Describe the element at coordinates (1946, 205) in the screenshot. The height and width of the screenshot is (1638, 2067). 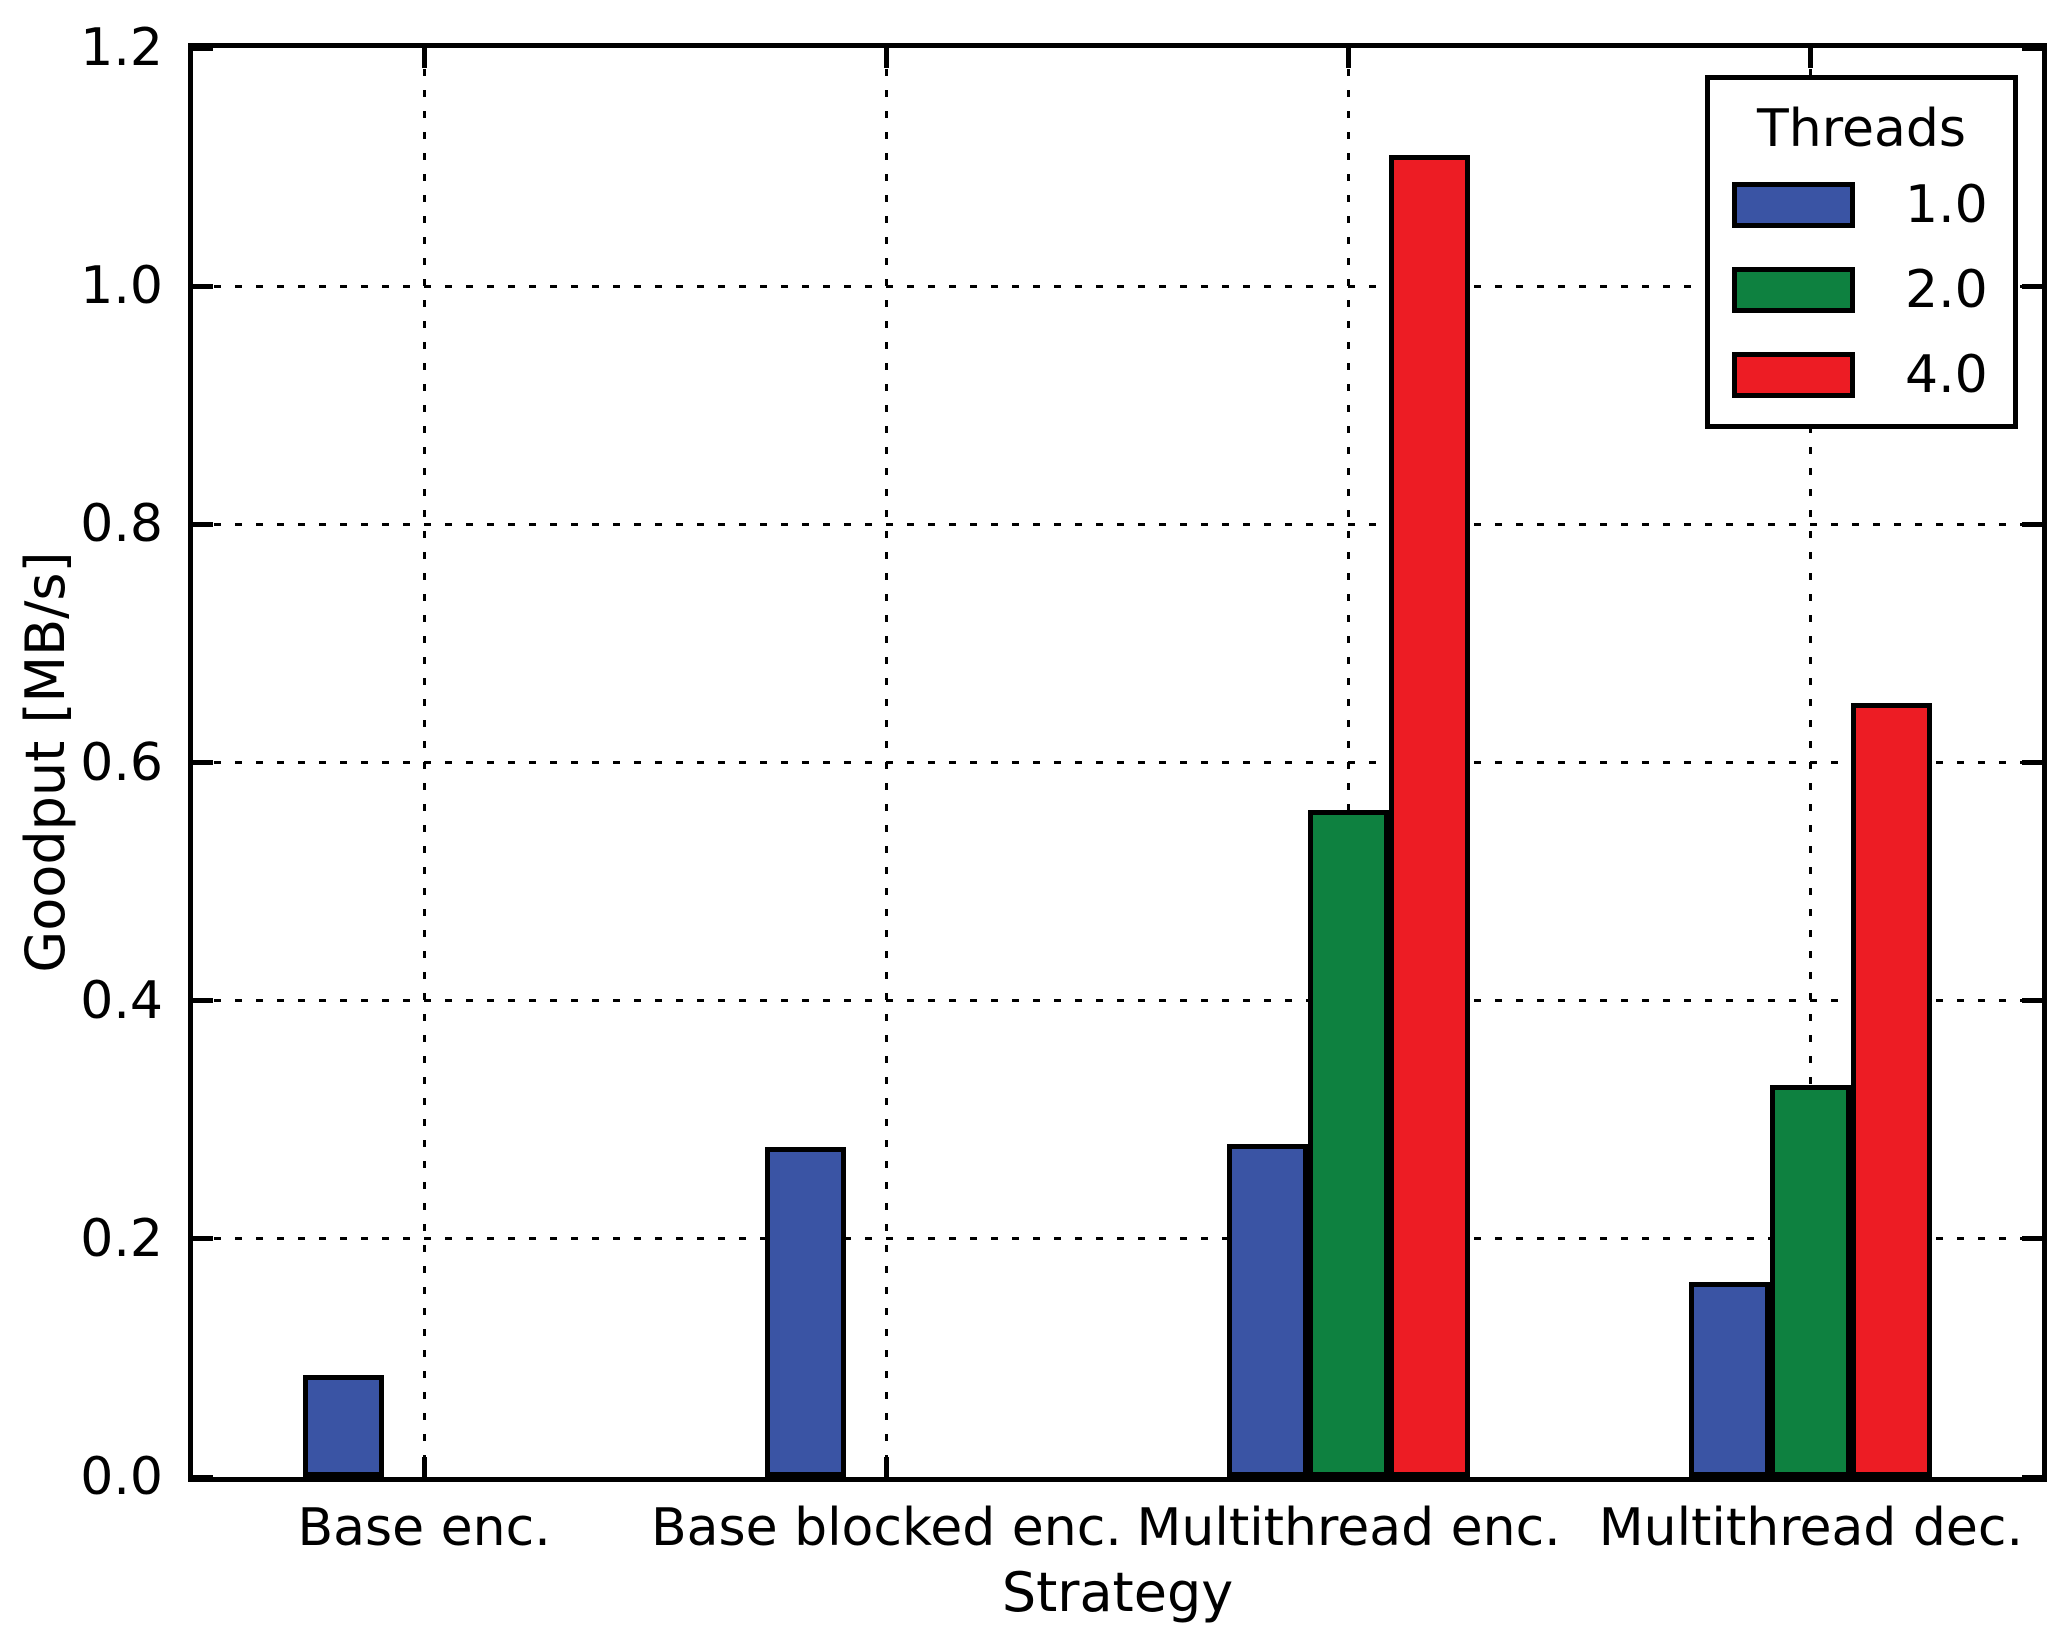
I see `legend-label: 1.0` at that location.